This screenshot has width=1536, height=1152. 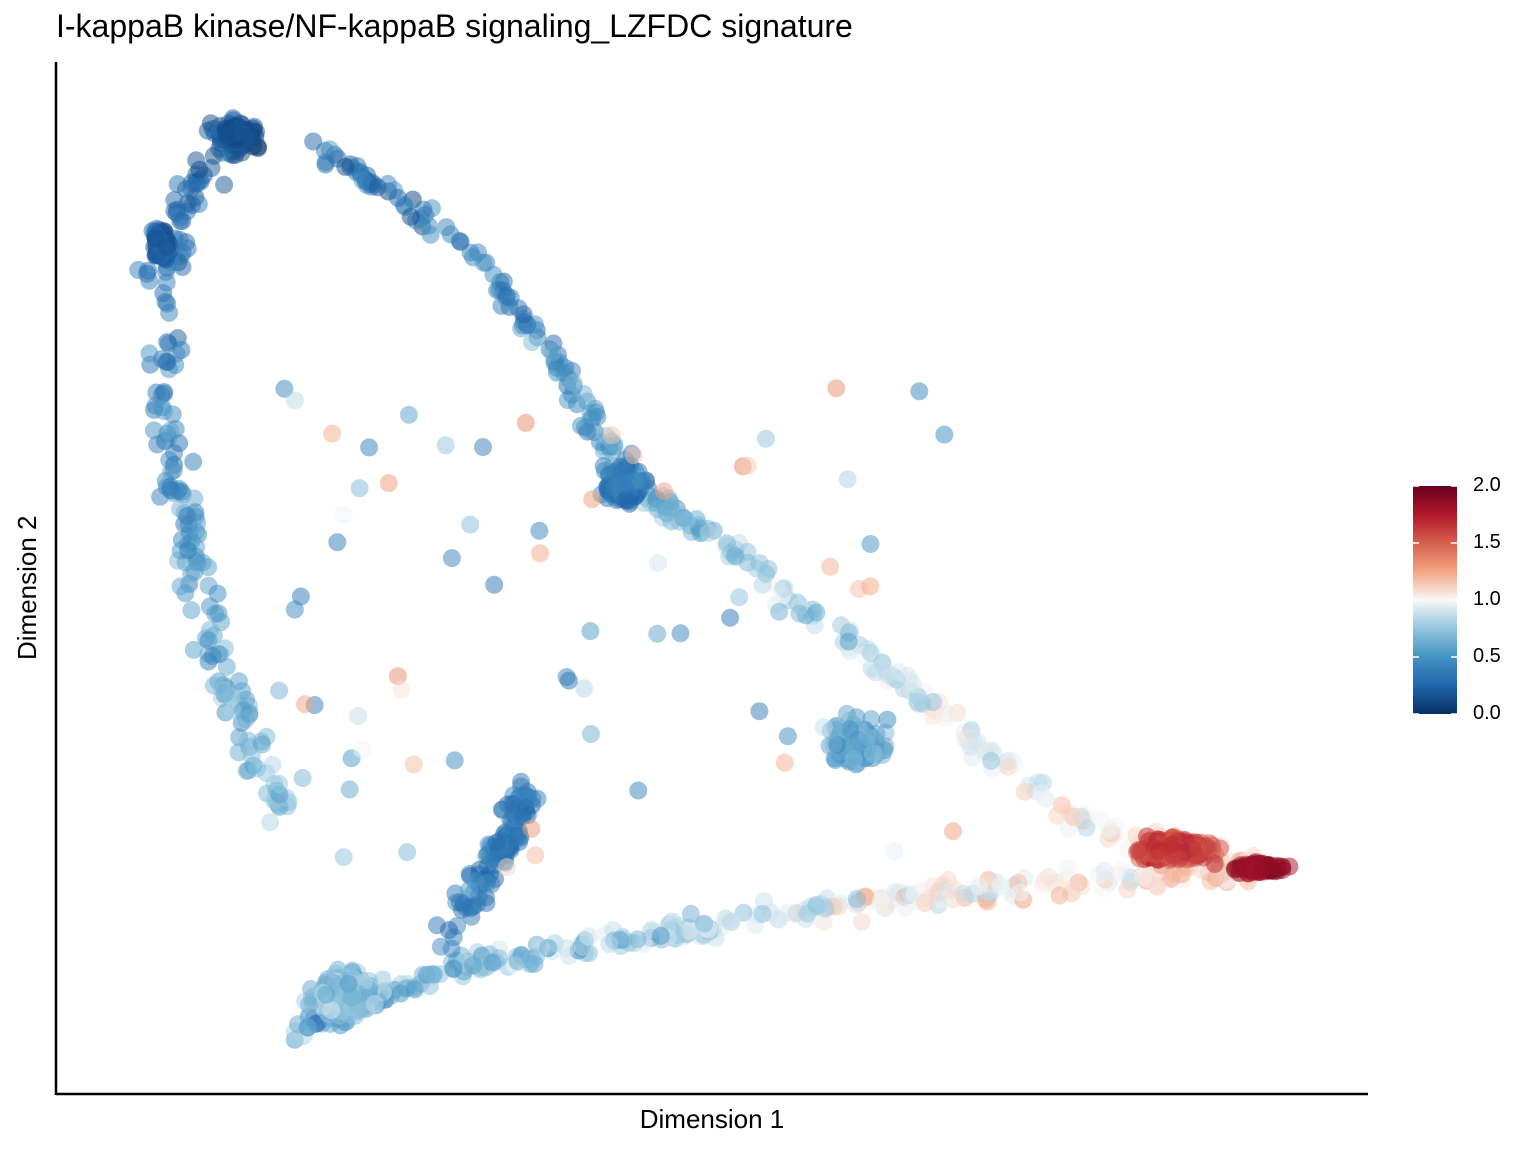 I want to click on colorbar-tick-label: 0.5, so click(x=1487, y=656).